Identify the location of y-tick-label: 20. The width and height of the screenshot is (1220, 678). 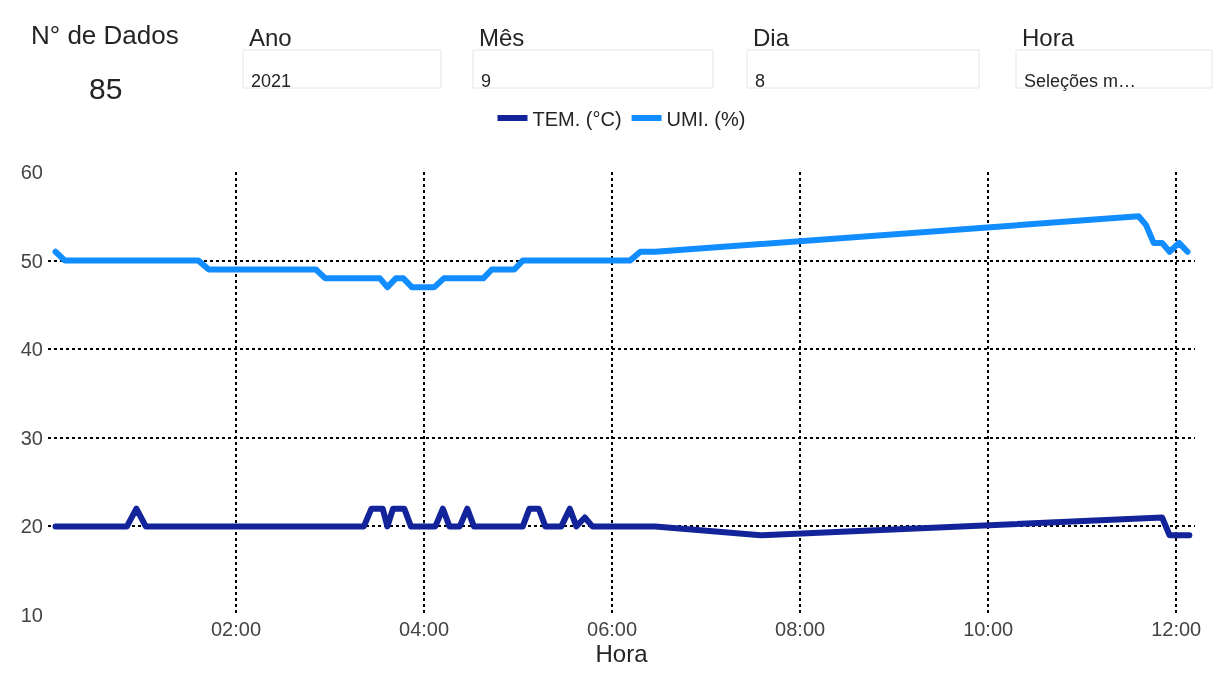
(31, 526).